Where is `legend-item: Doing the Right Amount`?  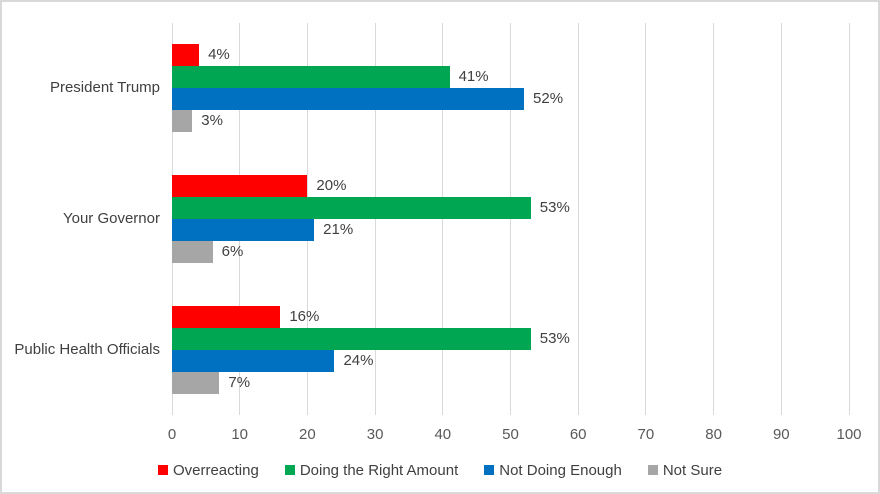 legend-item: Doing the Right Amount is located at coordinates (371, 470).